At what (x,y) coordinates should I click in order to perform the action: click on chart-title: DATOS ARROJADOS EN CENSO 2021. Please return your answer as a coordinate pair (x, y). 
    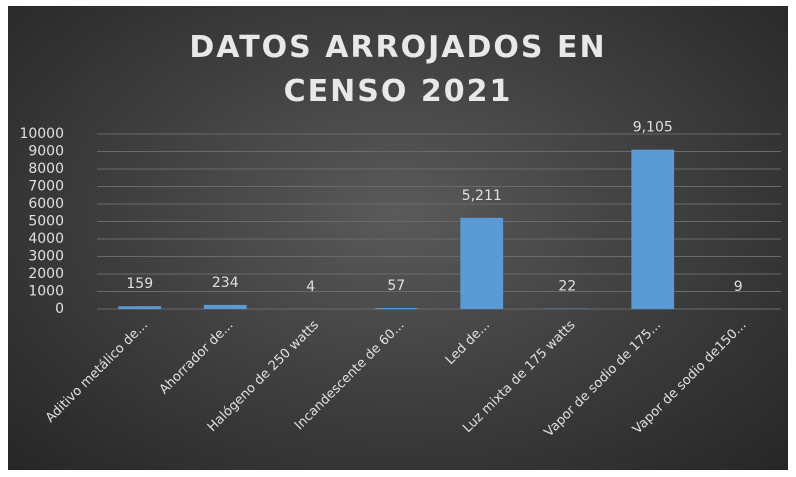
    Looking at the image, I should click on (398, 69).